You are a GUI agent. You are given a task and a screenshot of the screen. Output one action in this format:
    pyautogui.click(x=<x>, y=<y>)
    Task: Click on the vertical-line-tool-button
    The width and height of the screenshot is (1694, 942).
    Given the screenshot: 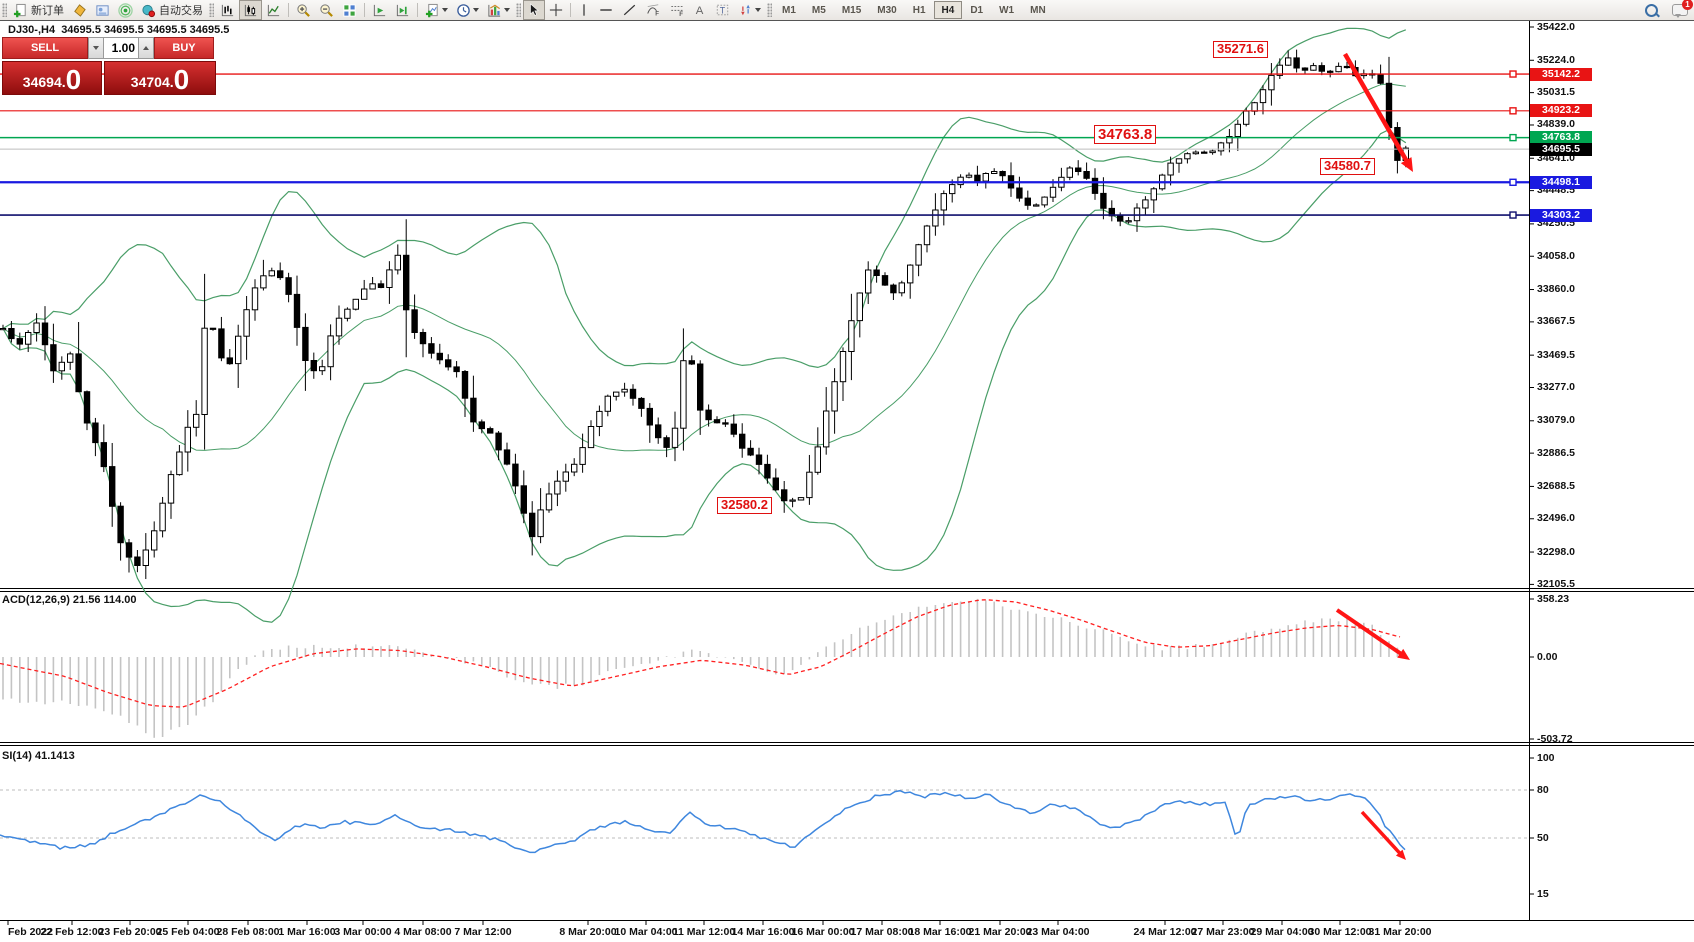 What is the action you would take?
    pyautogui.click(x=584, y=10)
    